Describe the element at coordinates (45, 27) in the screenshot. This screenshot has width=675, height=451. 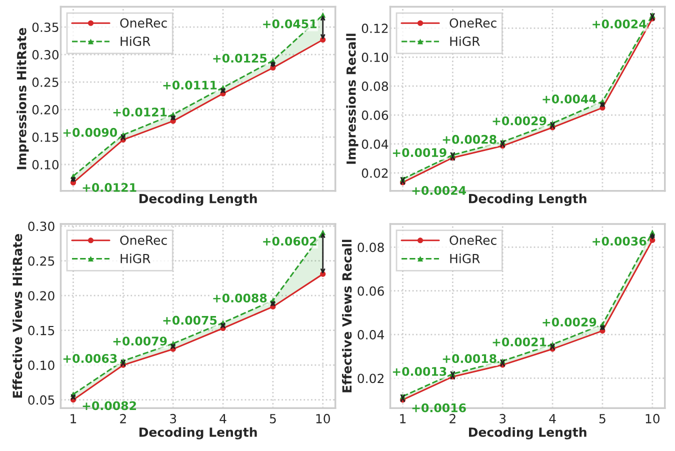
I see `y-tick-label: 0.35` at that location.